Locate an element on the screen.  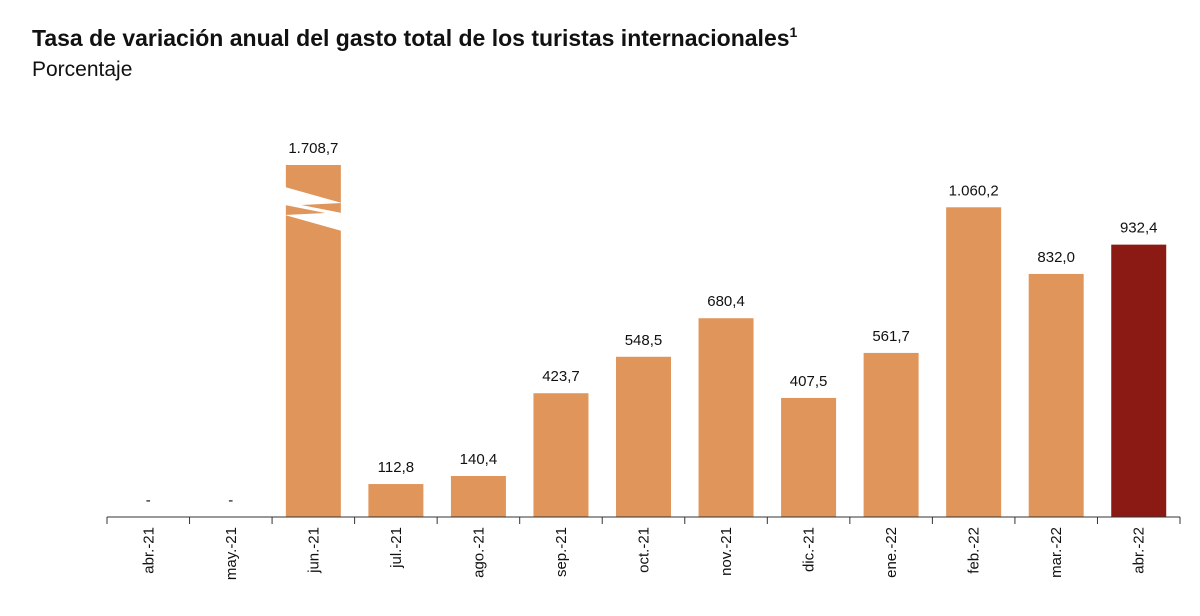
x-tick-label: mar.-22 is located at coordinates (1056, 552).